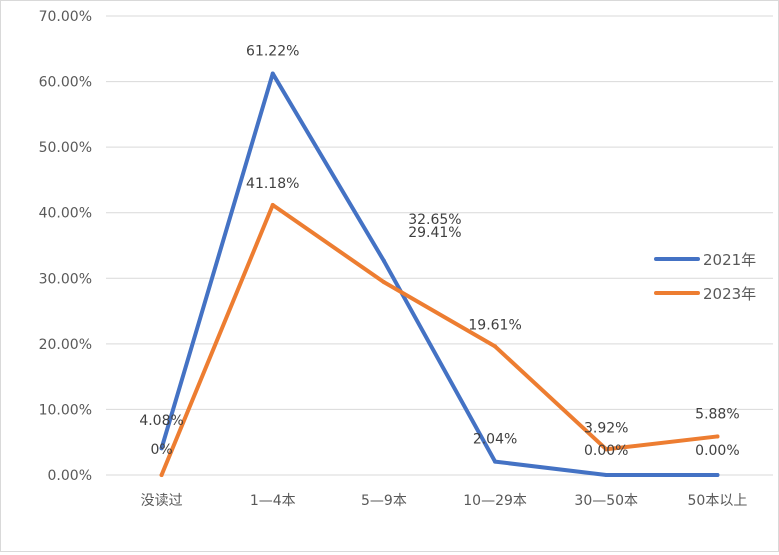  What do you see at coordinates (729, 294) in the screenshot?
I see `legend-label-2: 2023年` at bounding box center [729, 294].